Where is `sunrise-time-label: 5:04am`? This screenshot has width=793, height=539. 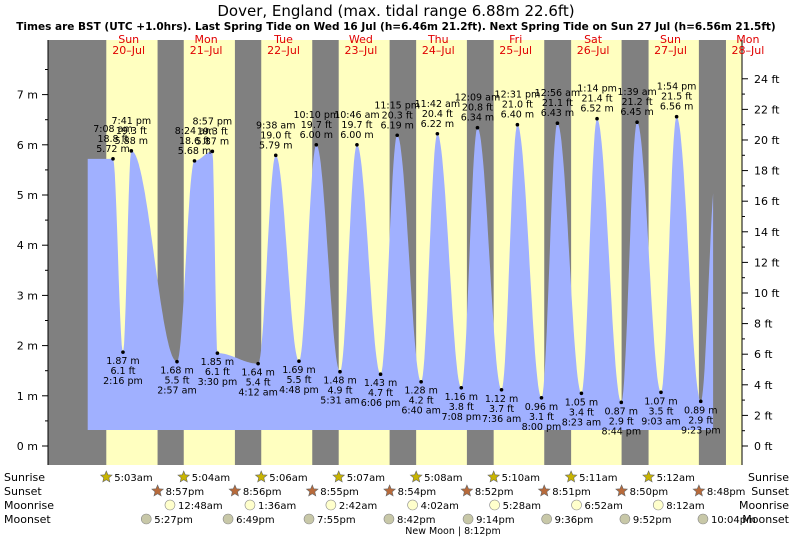 sunrise-time-label: 5:04am is located at coordinates (211, 478).